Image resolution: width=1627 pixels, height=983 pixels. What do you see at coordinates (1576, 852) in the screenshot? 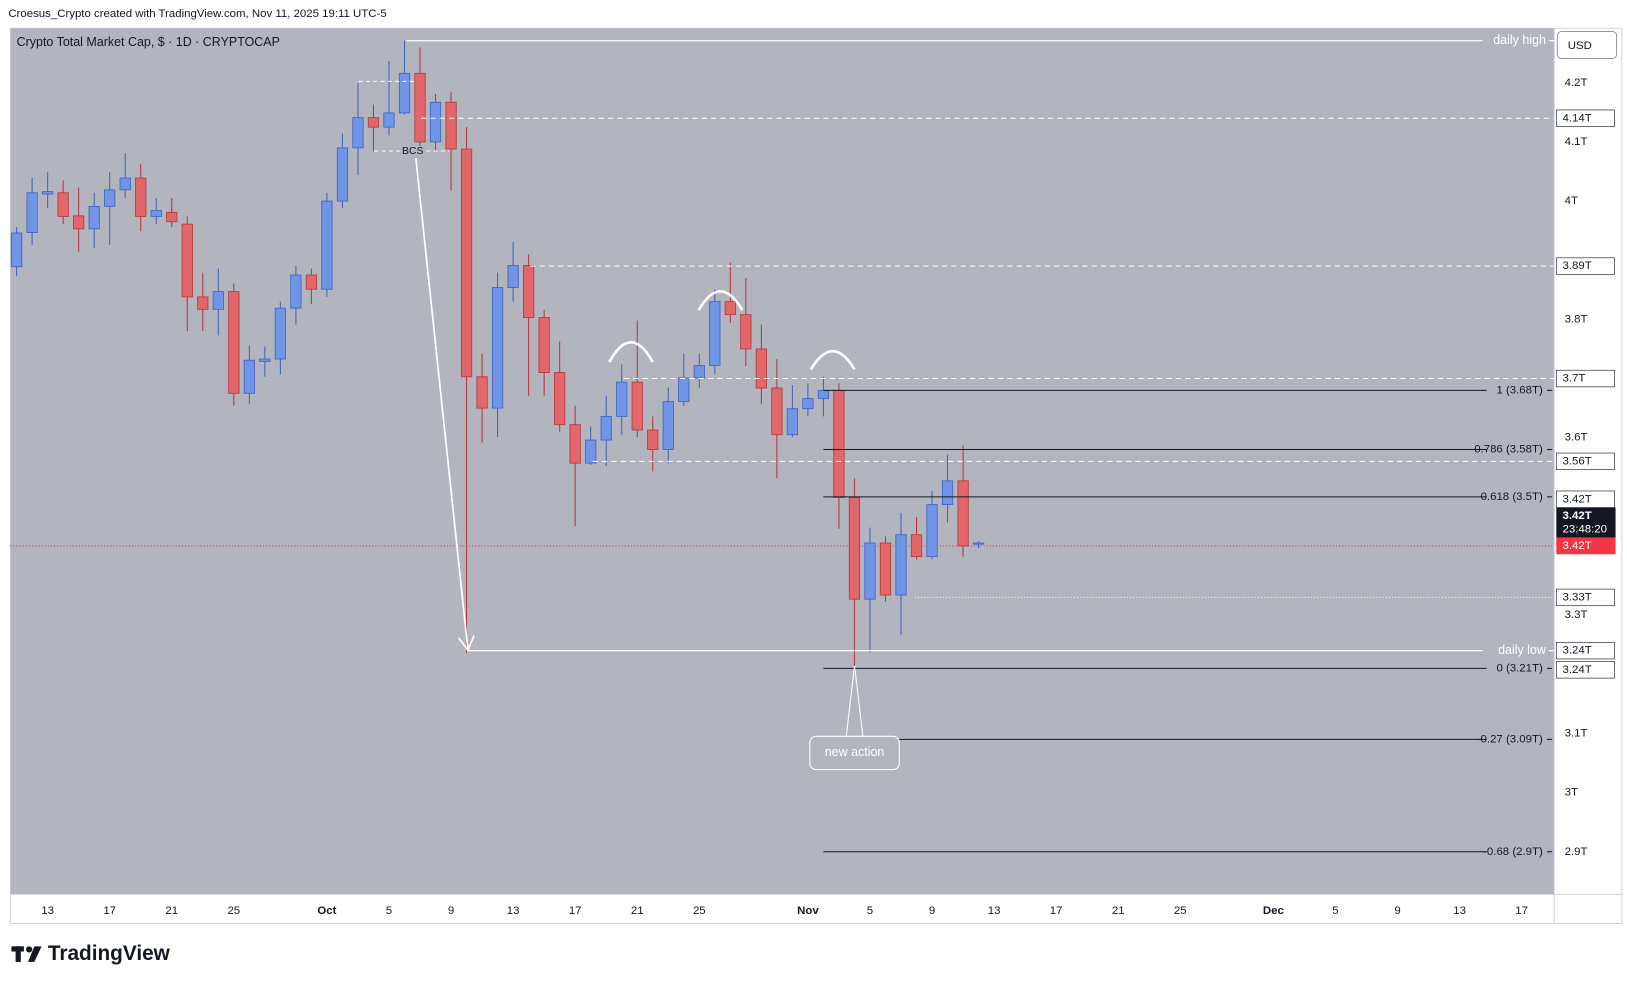
I see `y-tick-label: 2.9T` at bounding box center [1576, 852].